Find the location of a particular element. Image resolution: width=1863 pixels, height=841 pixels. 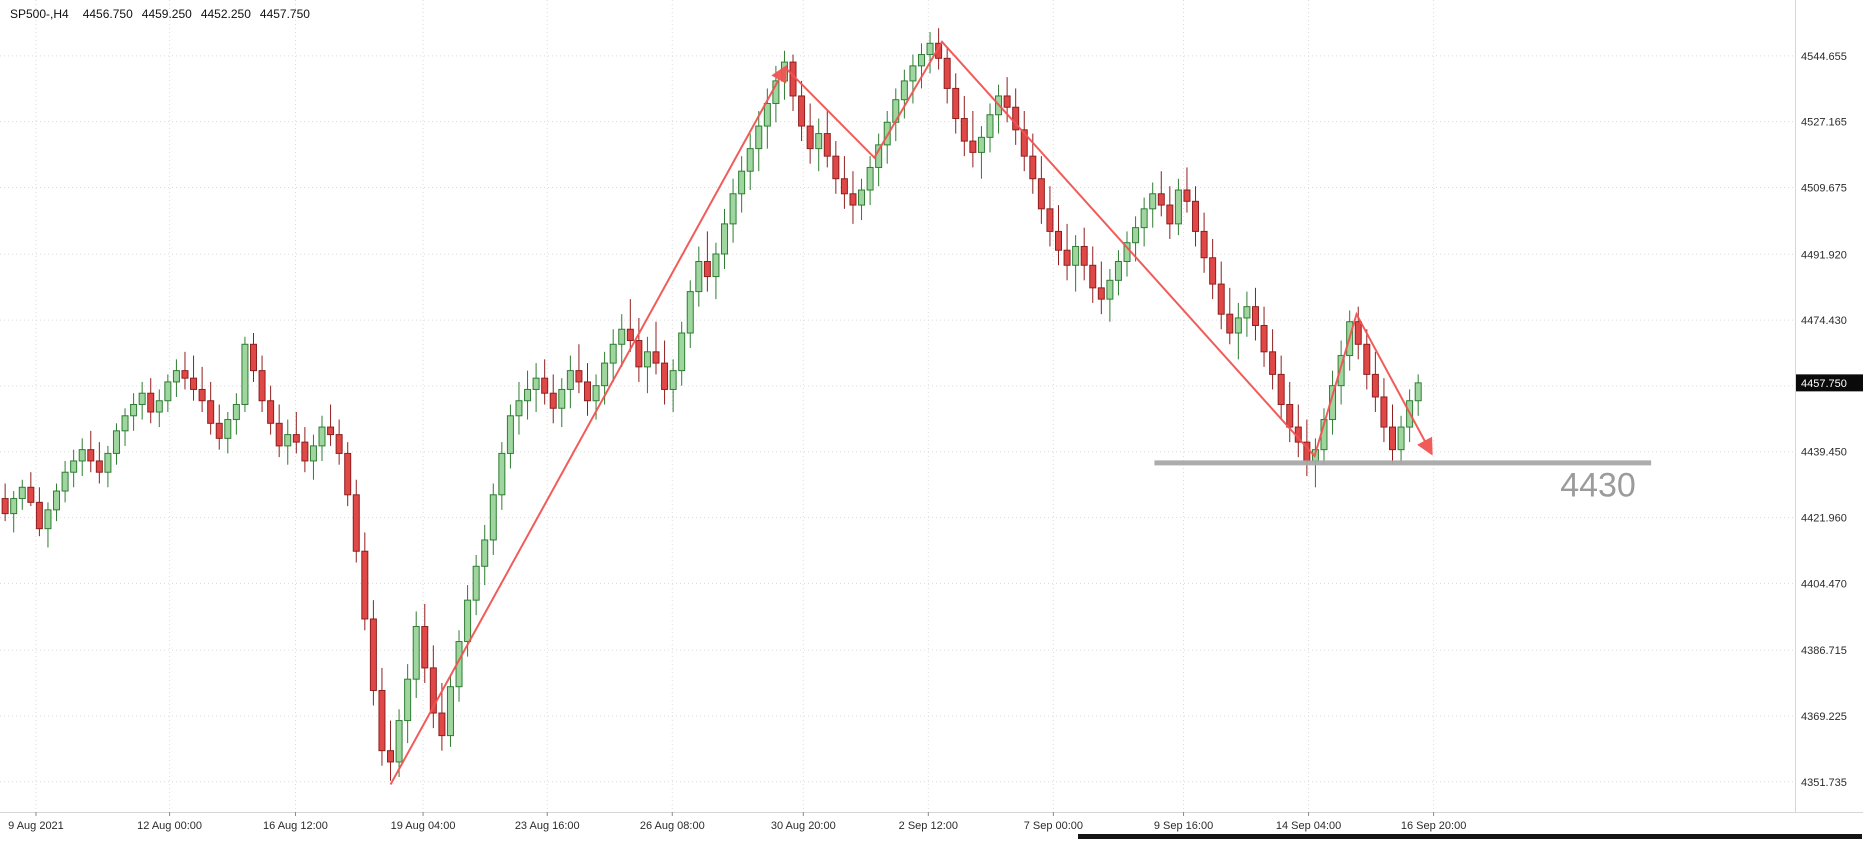

svg-text: 16 Aug 12:00 is located at coordinates (295, 826).